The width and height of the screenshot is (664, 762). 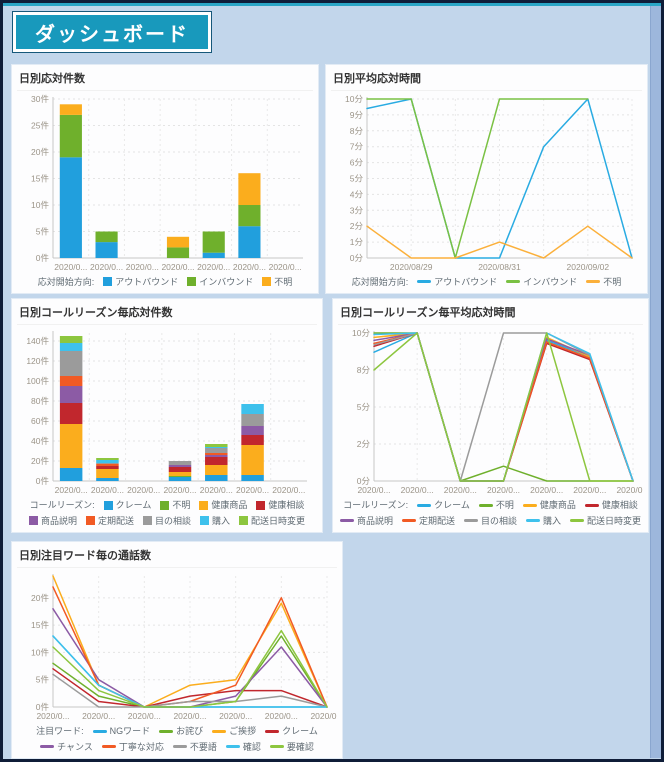 What do you see at coordinates (226, 281) in the screenshot?
I see `legend-item-label: インバウンド` at bounding box center [226, 281].